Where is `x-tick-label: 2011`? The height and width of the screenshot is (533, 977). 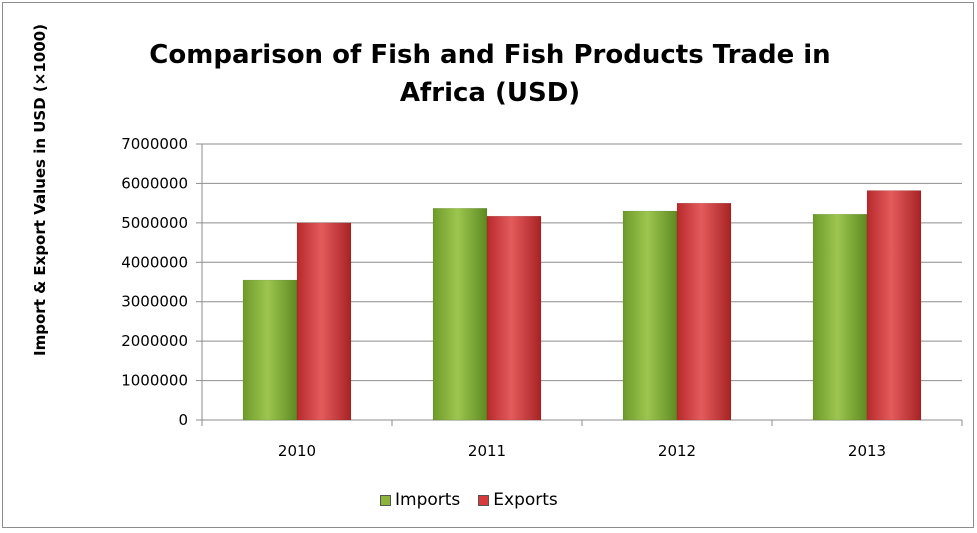 x-tick-label: 2011 is located at coordinates (487, 451).